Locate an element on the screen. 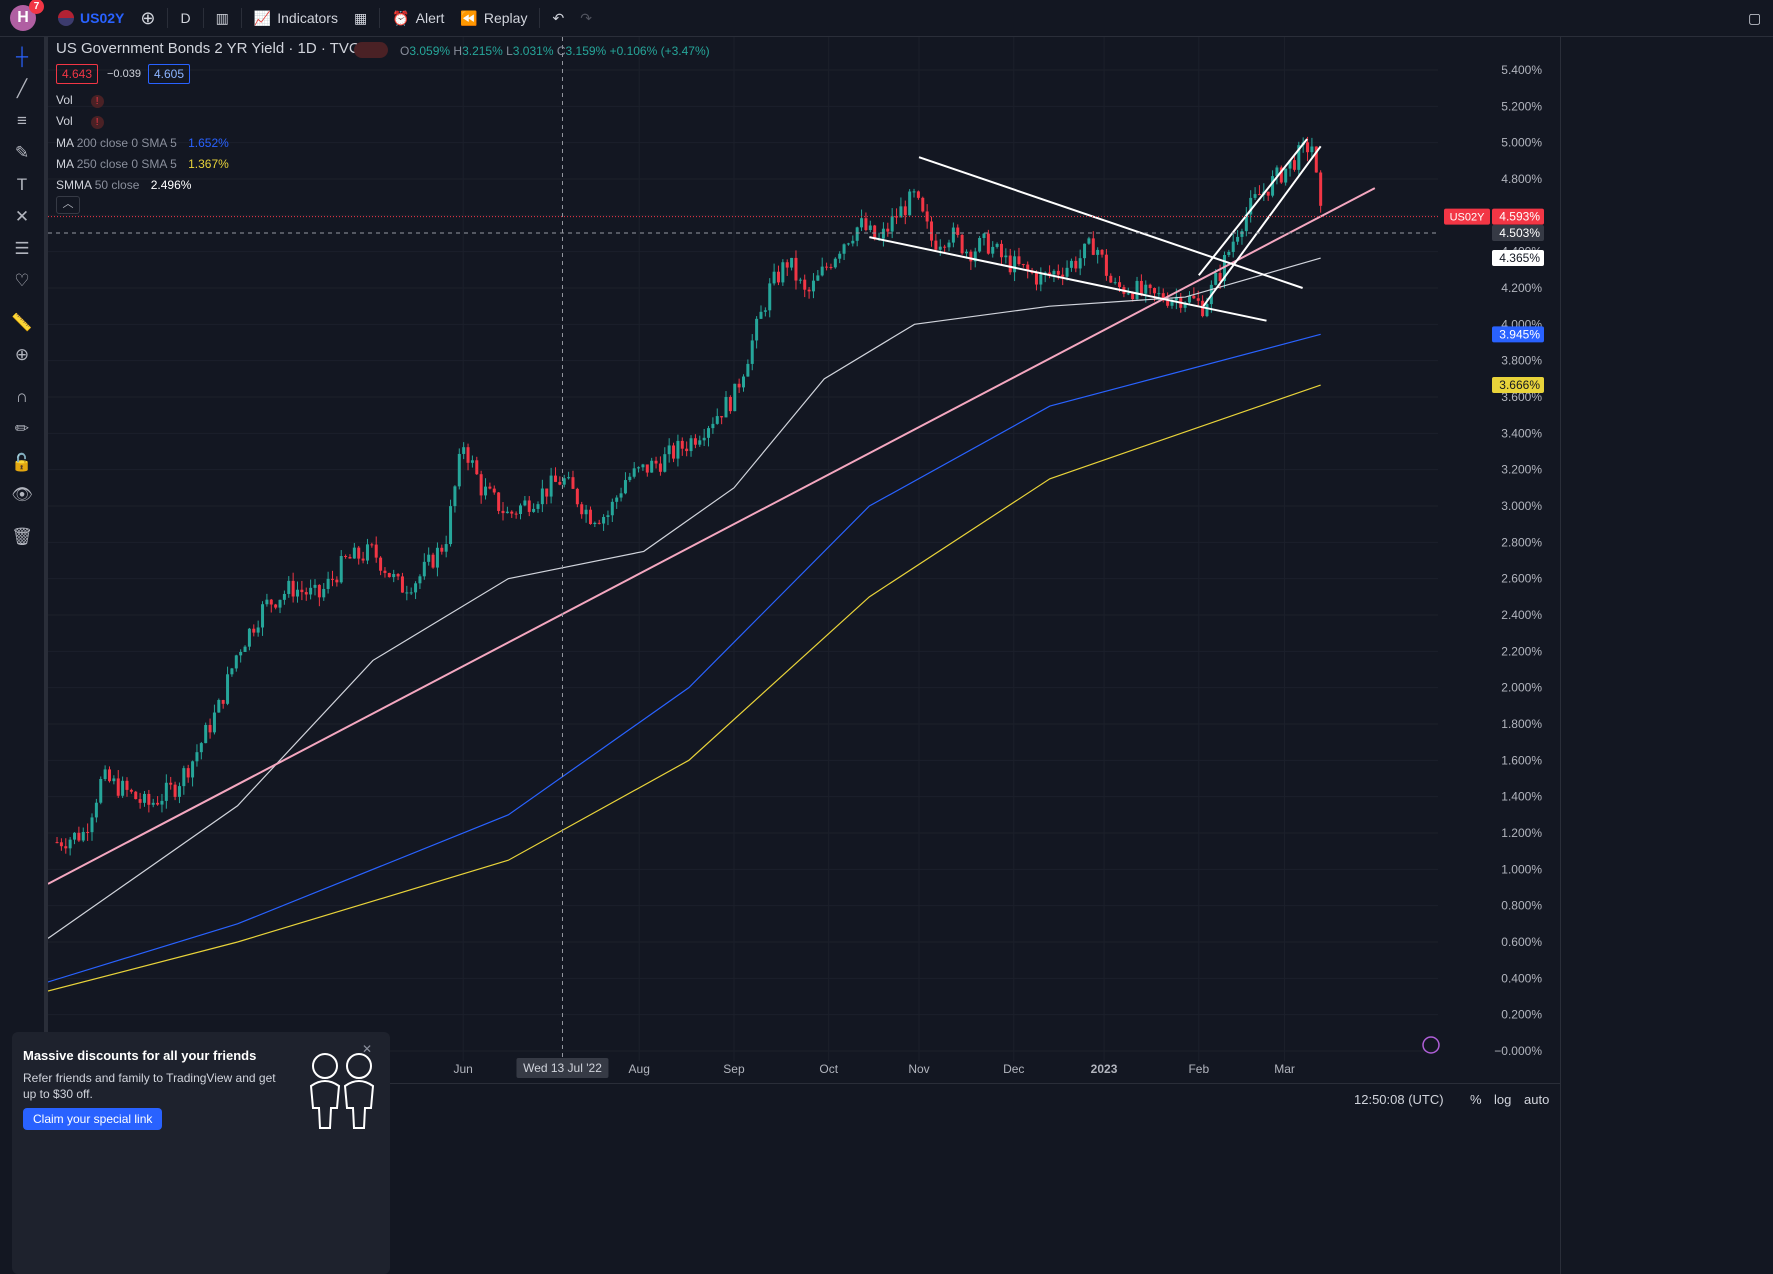 This screenshot has width=1773, height=1274. buy-button: 4.605 is located at coordinates (169, 74).